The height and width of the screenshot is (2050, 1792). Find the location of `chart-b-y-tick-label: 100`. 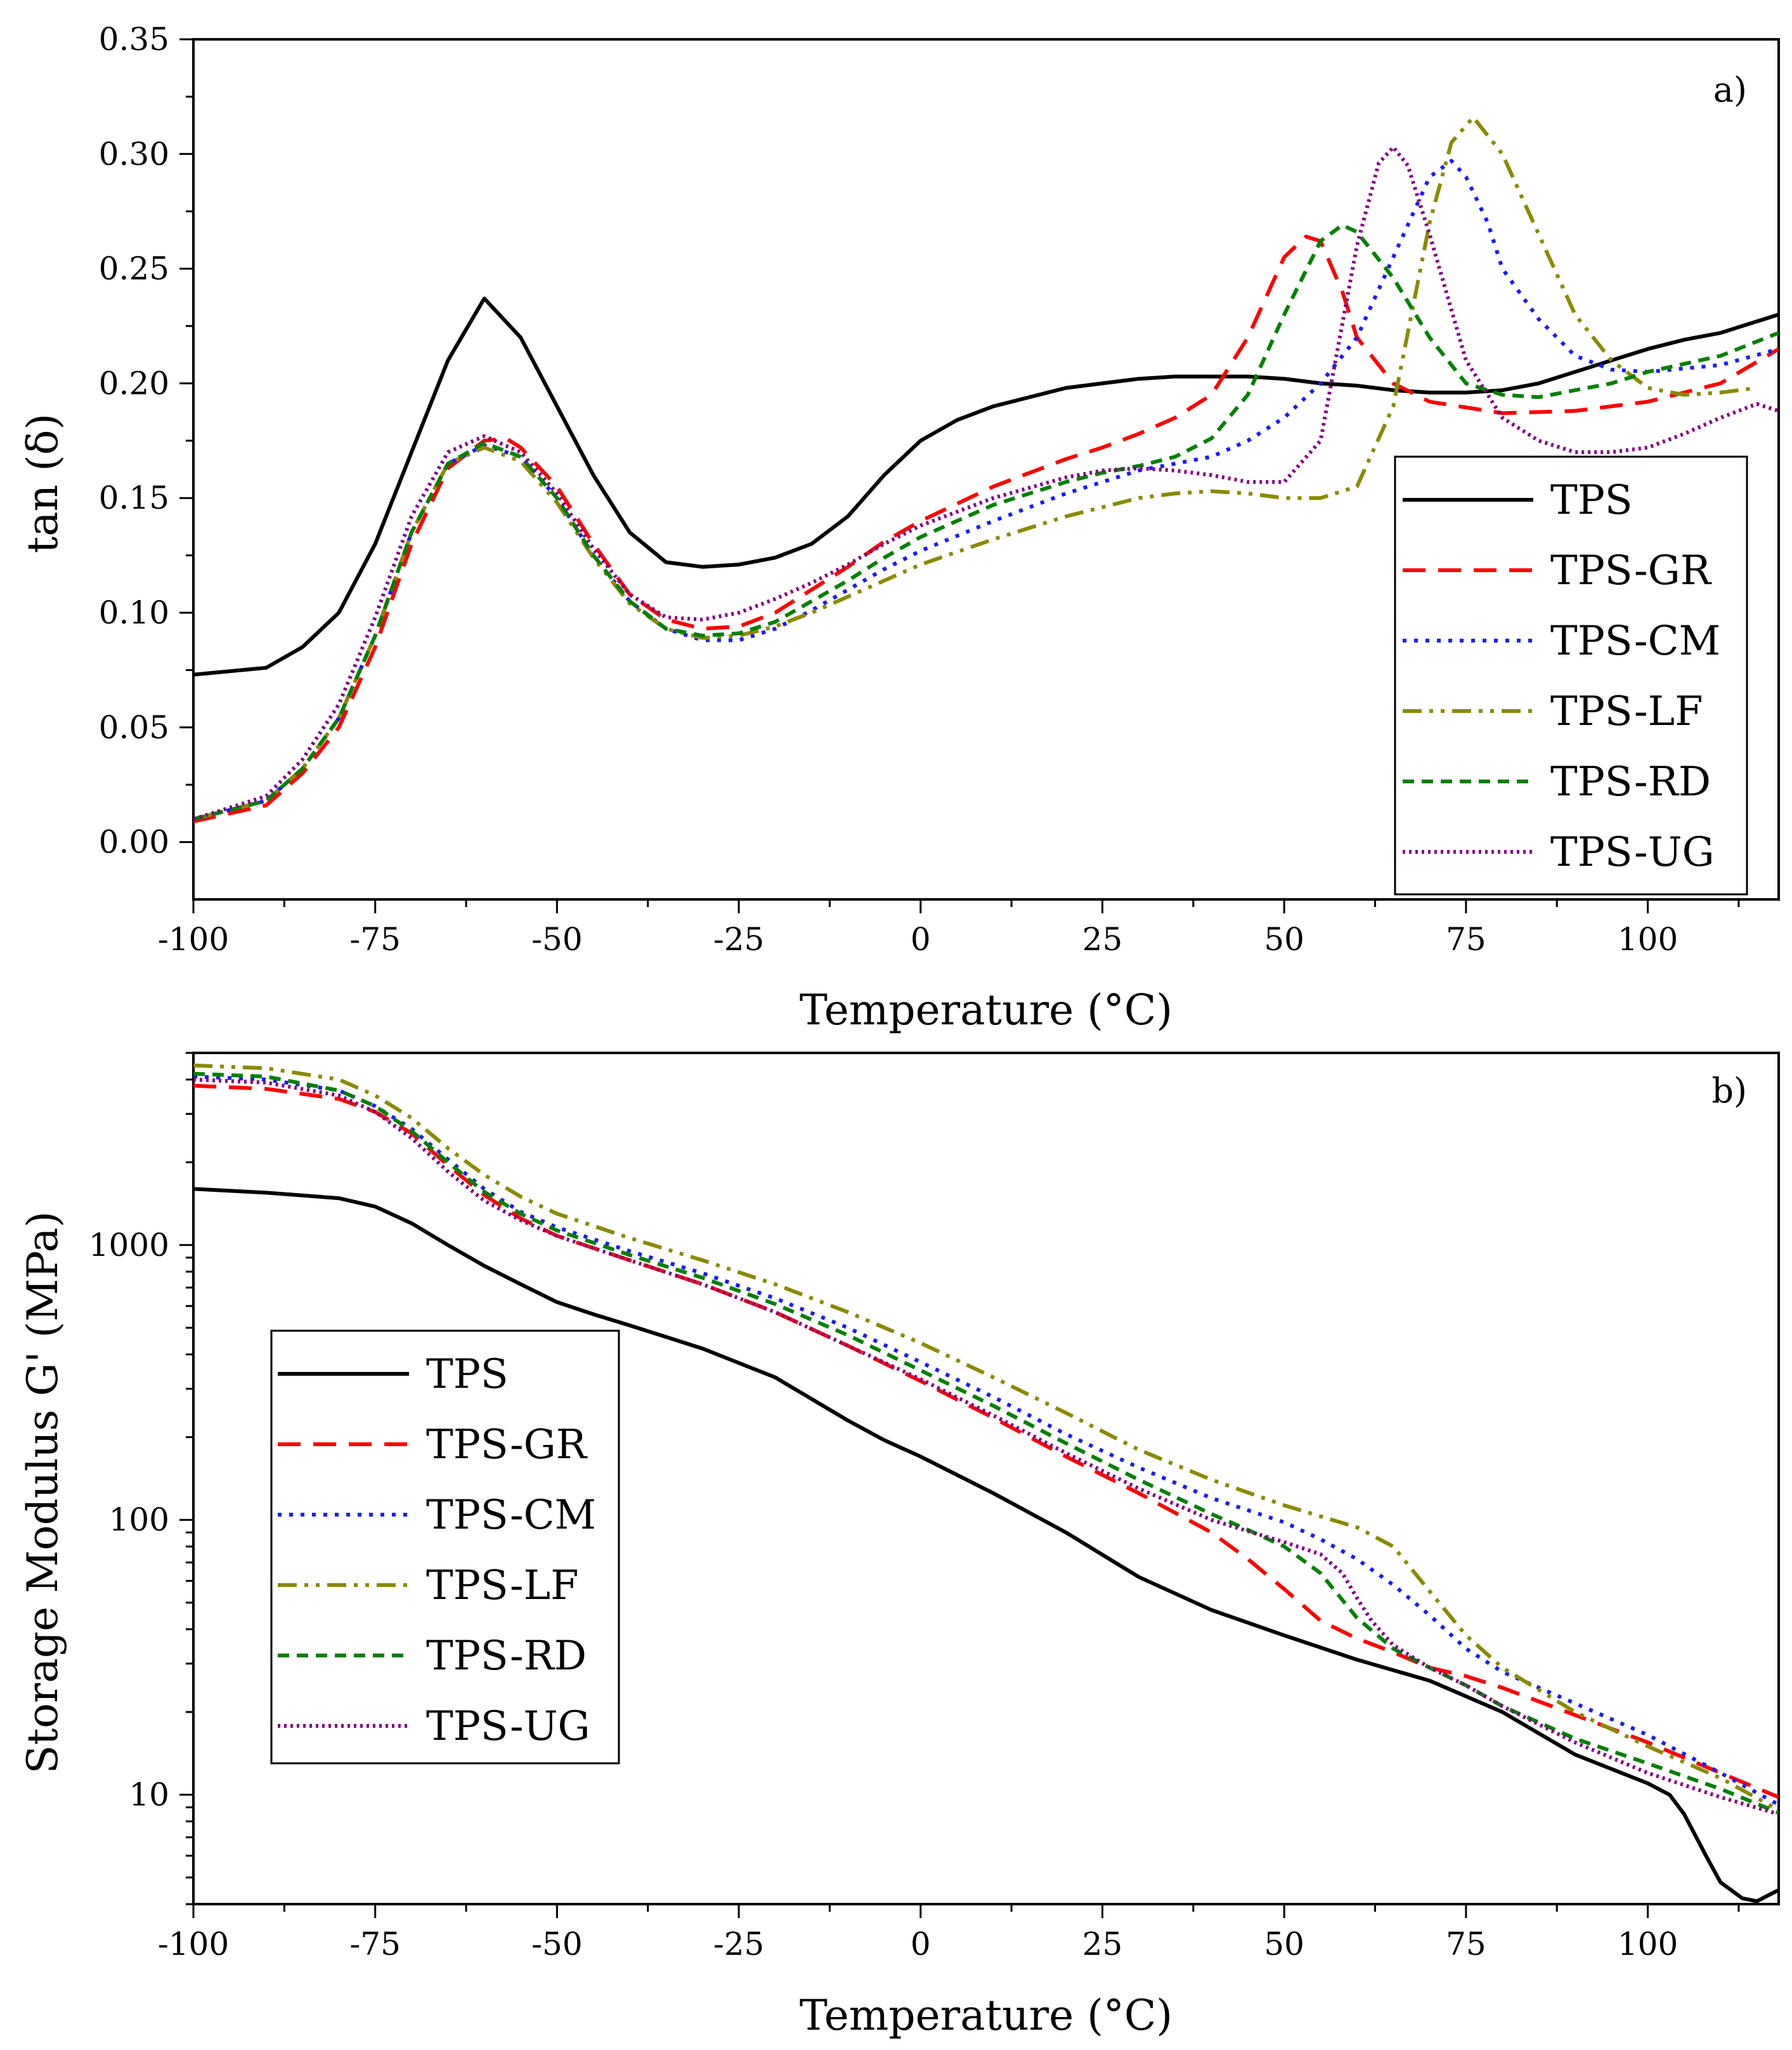

chart-b-y-tick-label: 100 is located at coordinates (139, 1519).